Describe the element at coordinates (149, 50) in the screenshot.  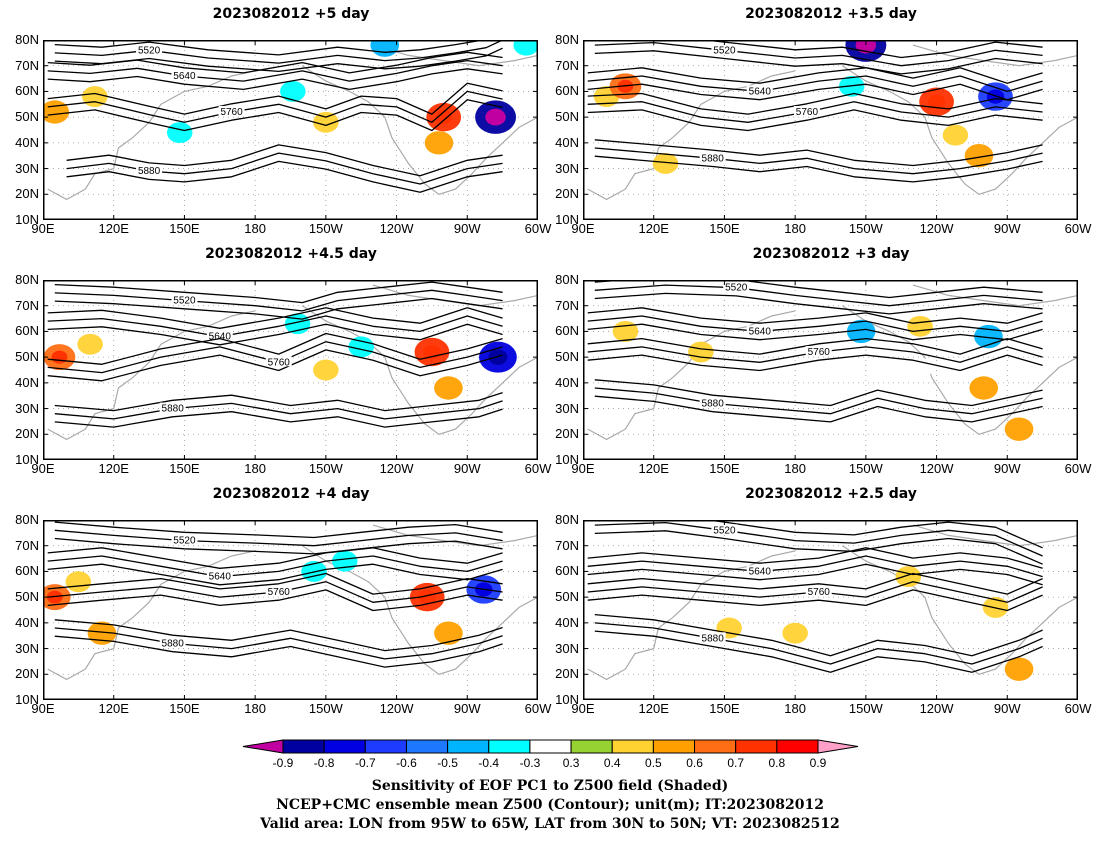
I see `contour-label: 5520` at that location.